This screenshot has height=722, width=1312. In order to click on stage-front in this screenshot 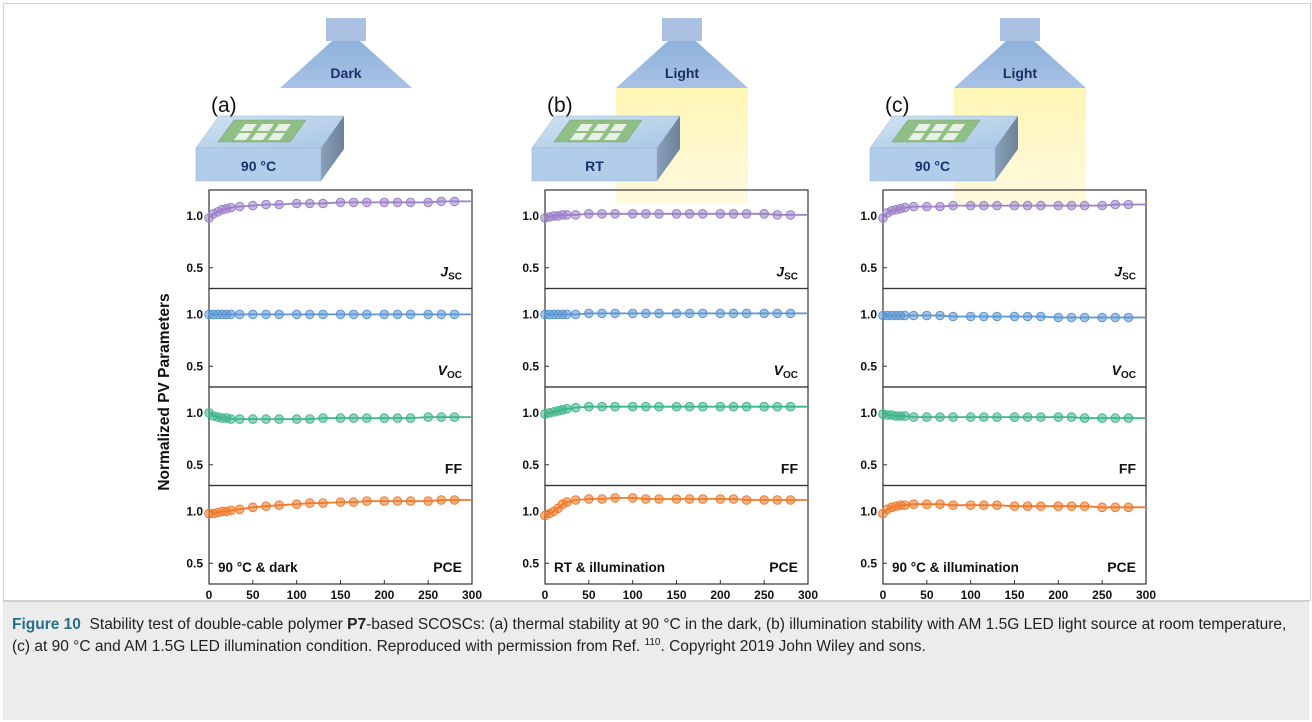, I will do `click(932, 164)`.